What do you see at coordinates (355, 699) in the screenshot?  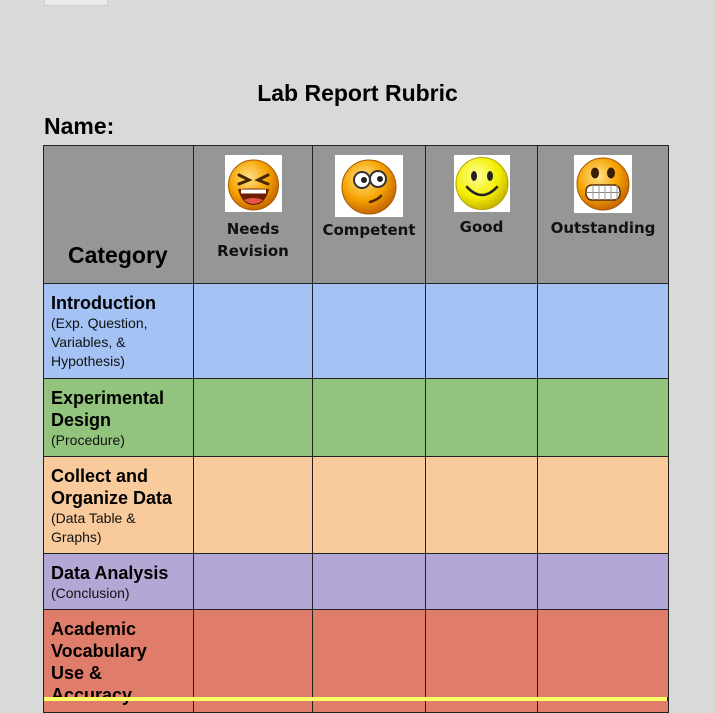 I see `next-row-strip` at bounding box center [355, 699].